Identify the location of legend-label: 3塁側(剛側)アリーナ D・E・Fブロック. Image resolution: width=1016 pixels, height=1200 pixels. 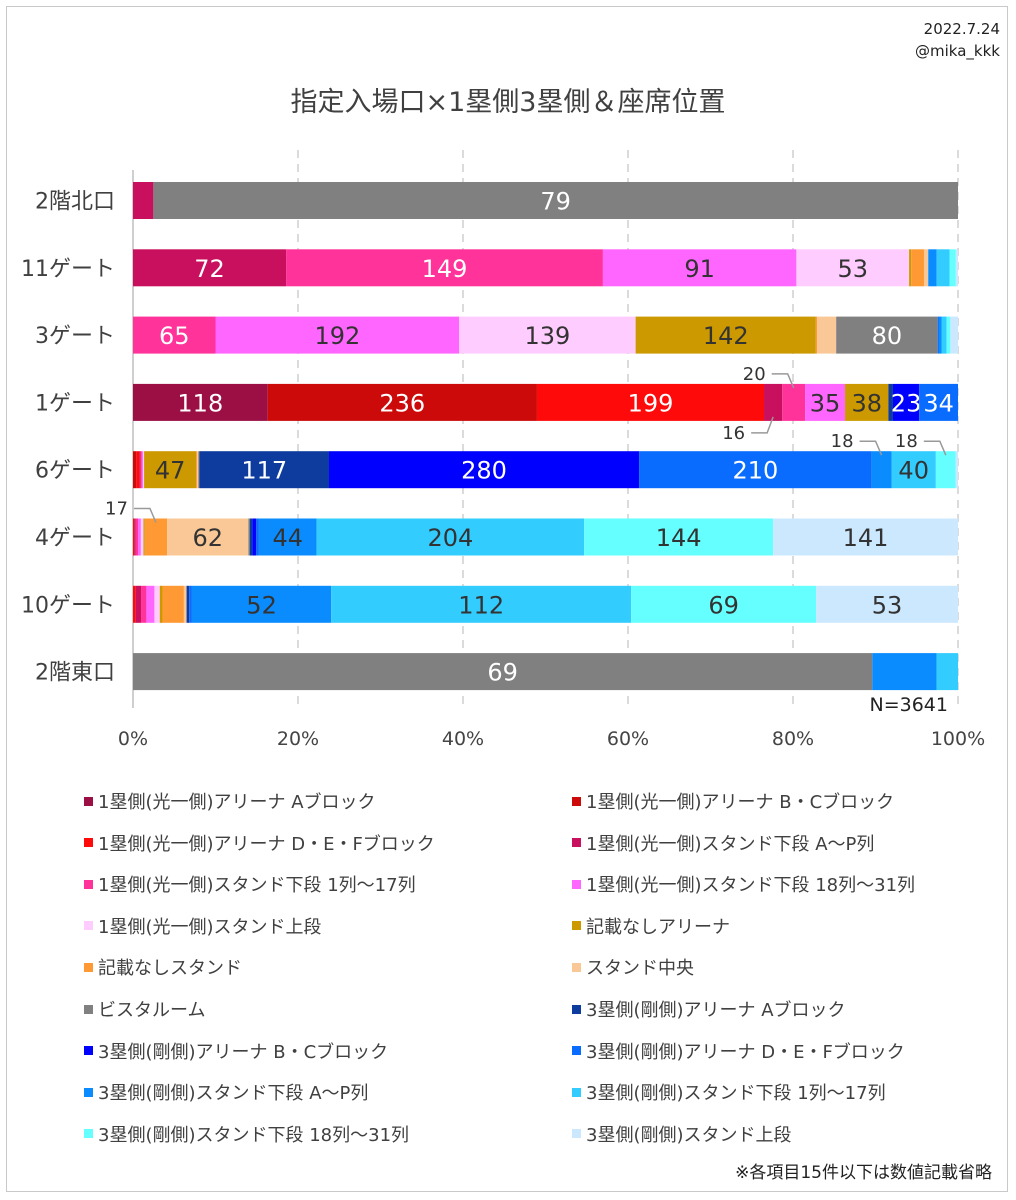
(745, 1052).